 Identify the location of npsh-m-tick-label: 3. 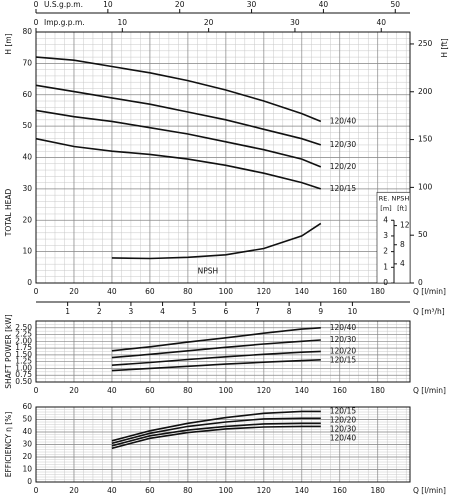
(385, 235).